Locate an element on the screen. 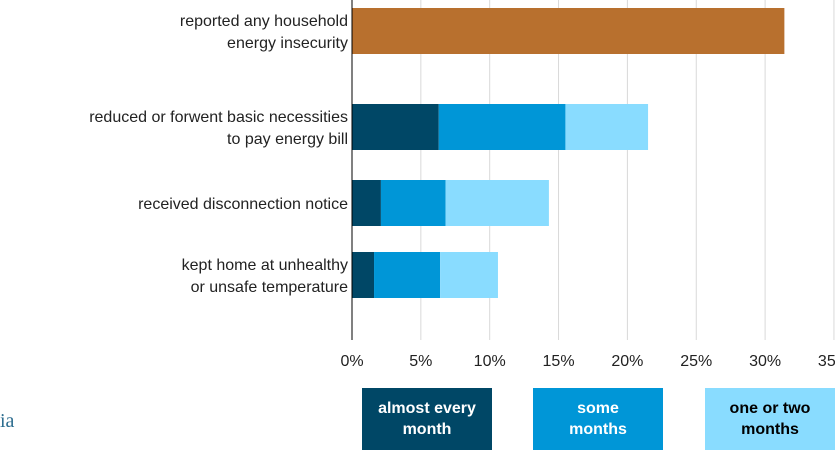 The width and height of the screenshot is (835, 450). legend-item-series-2: one or two months is located at coordinates (770, 419).